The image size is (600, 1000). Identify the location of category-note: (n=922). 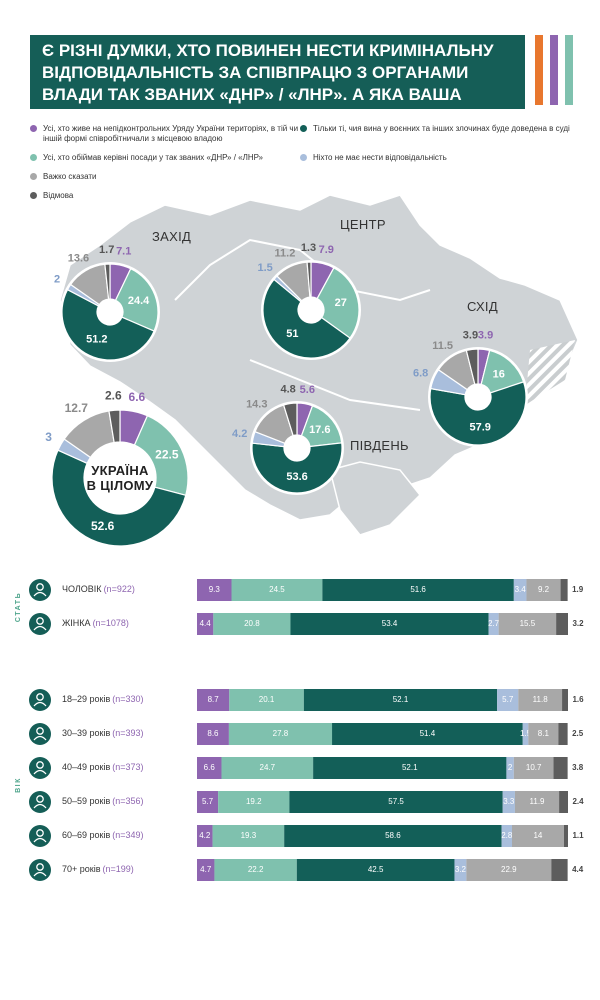
(119, 589).